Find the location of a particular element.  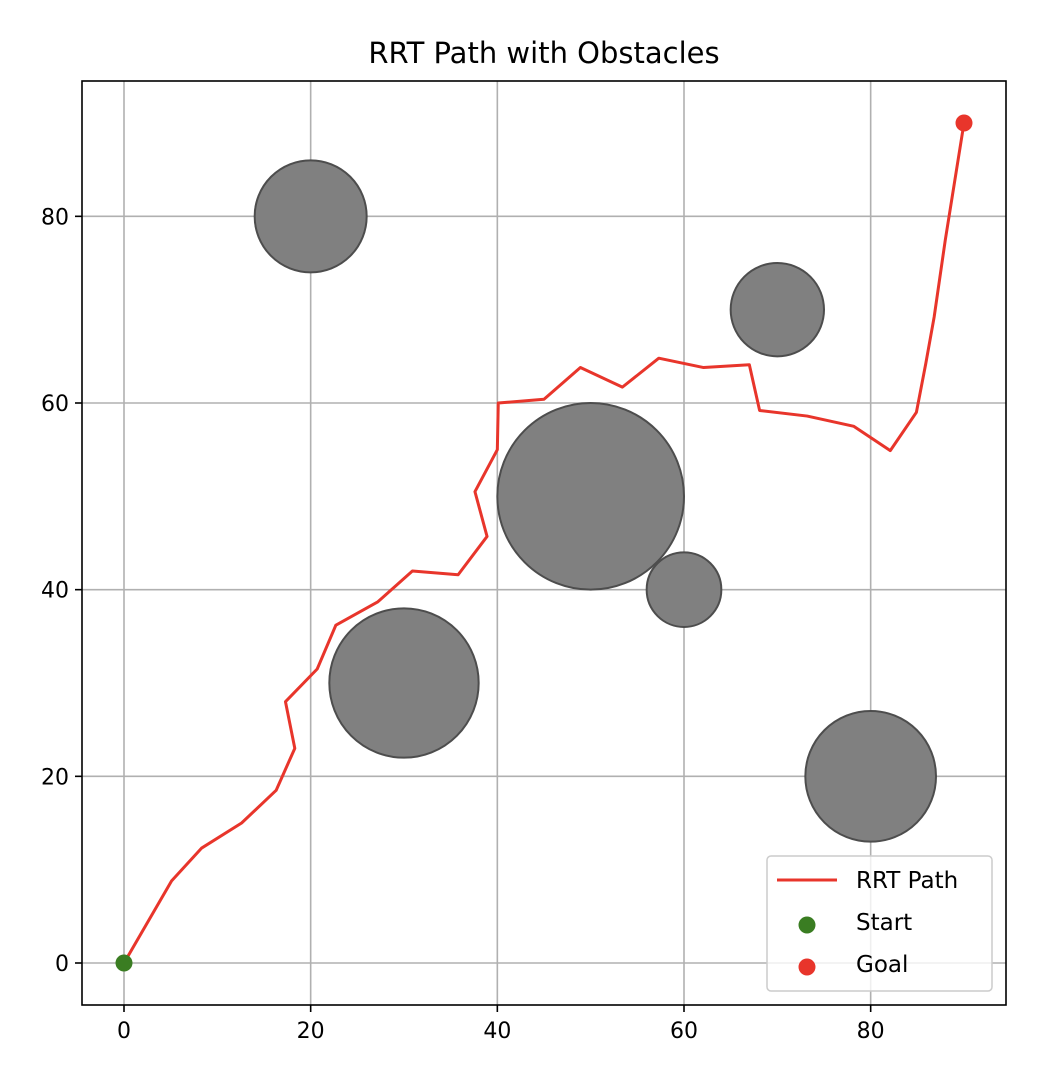

legend-swatch-start is located at coordinates (807, 925).